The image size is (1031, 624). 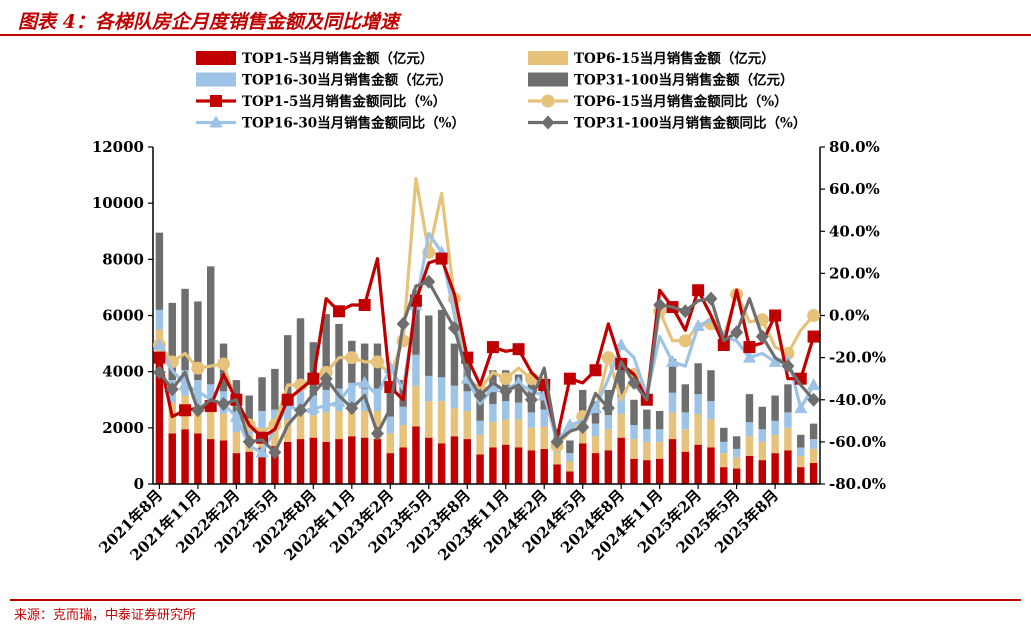 What do you see at coordinates (857, 400) in the screenshot?
I see `y2-tick-label: -40.0%` at bounding box center [857, 400].